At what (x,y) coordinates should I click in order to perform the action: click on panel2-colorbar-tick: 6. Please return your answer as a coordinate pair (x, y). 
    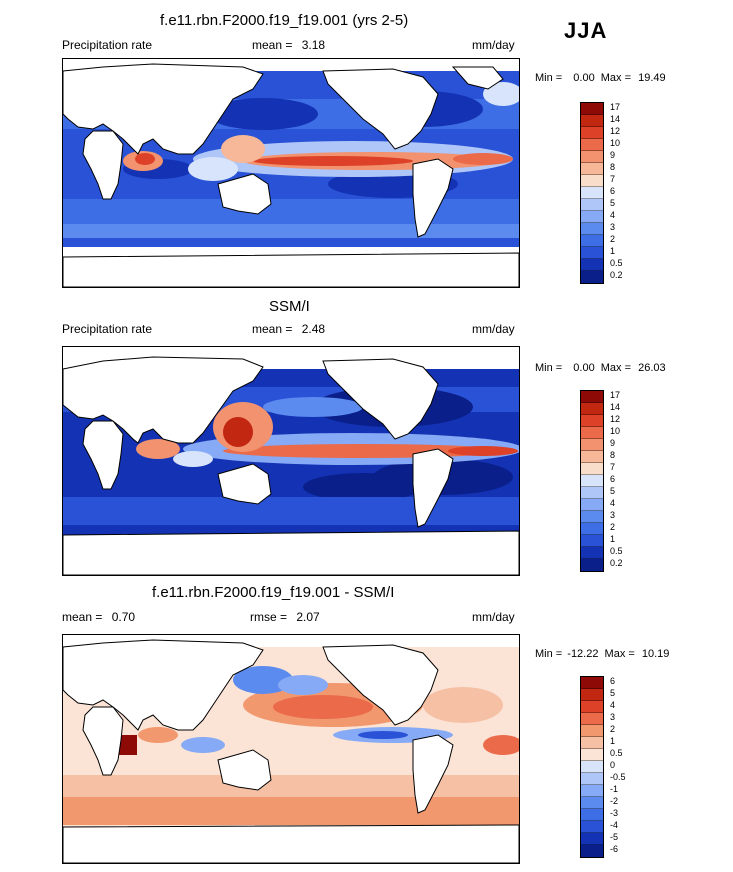
    Looking at the image, I should click on (613, 479).